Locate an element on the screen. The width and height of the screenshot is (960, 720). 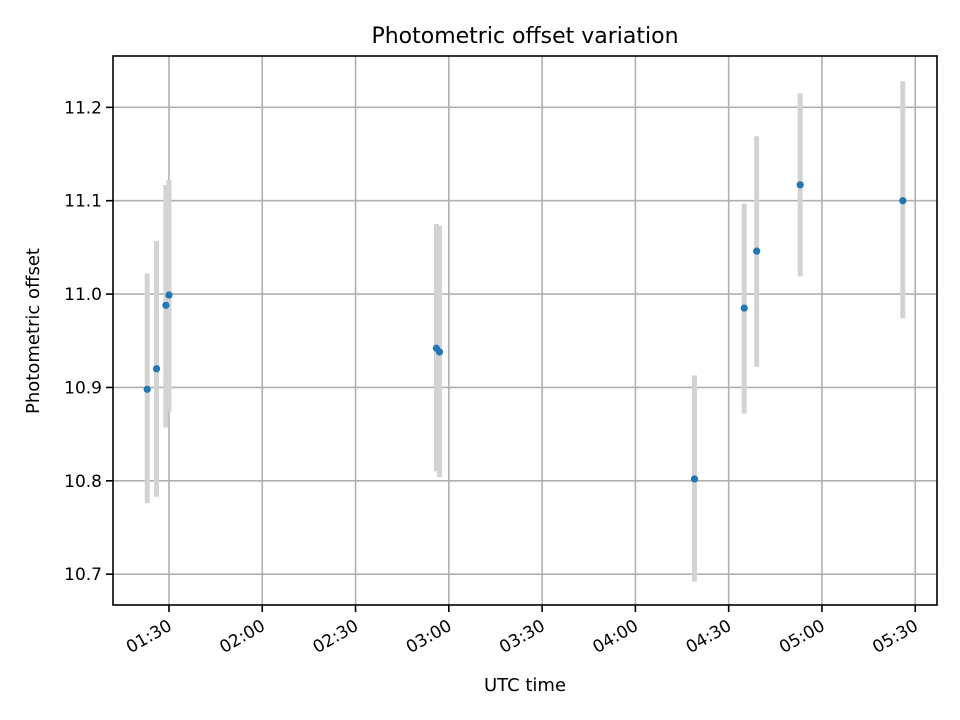
x-tick-label: 05:30 is located at coordinates (895, 637).